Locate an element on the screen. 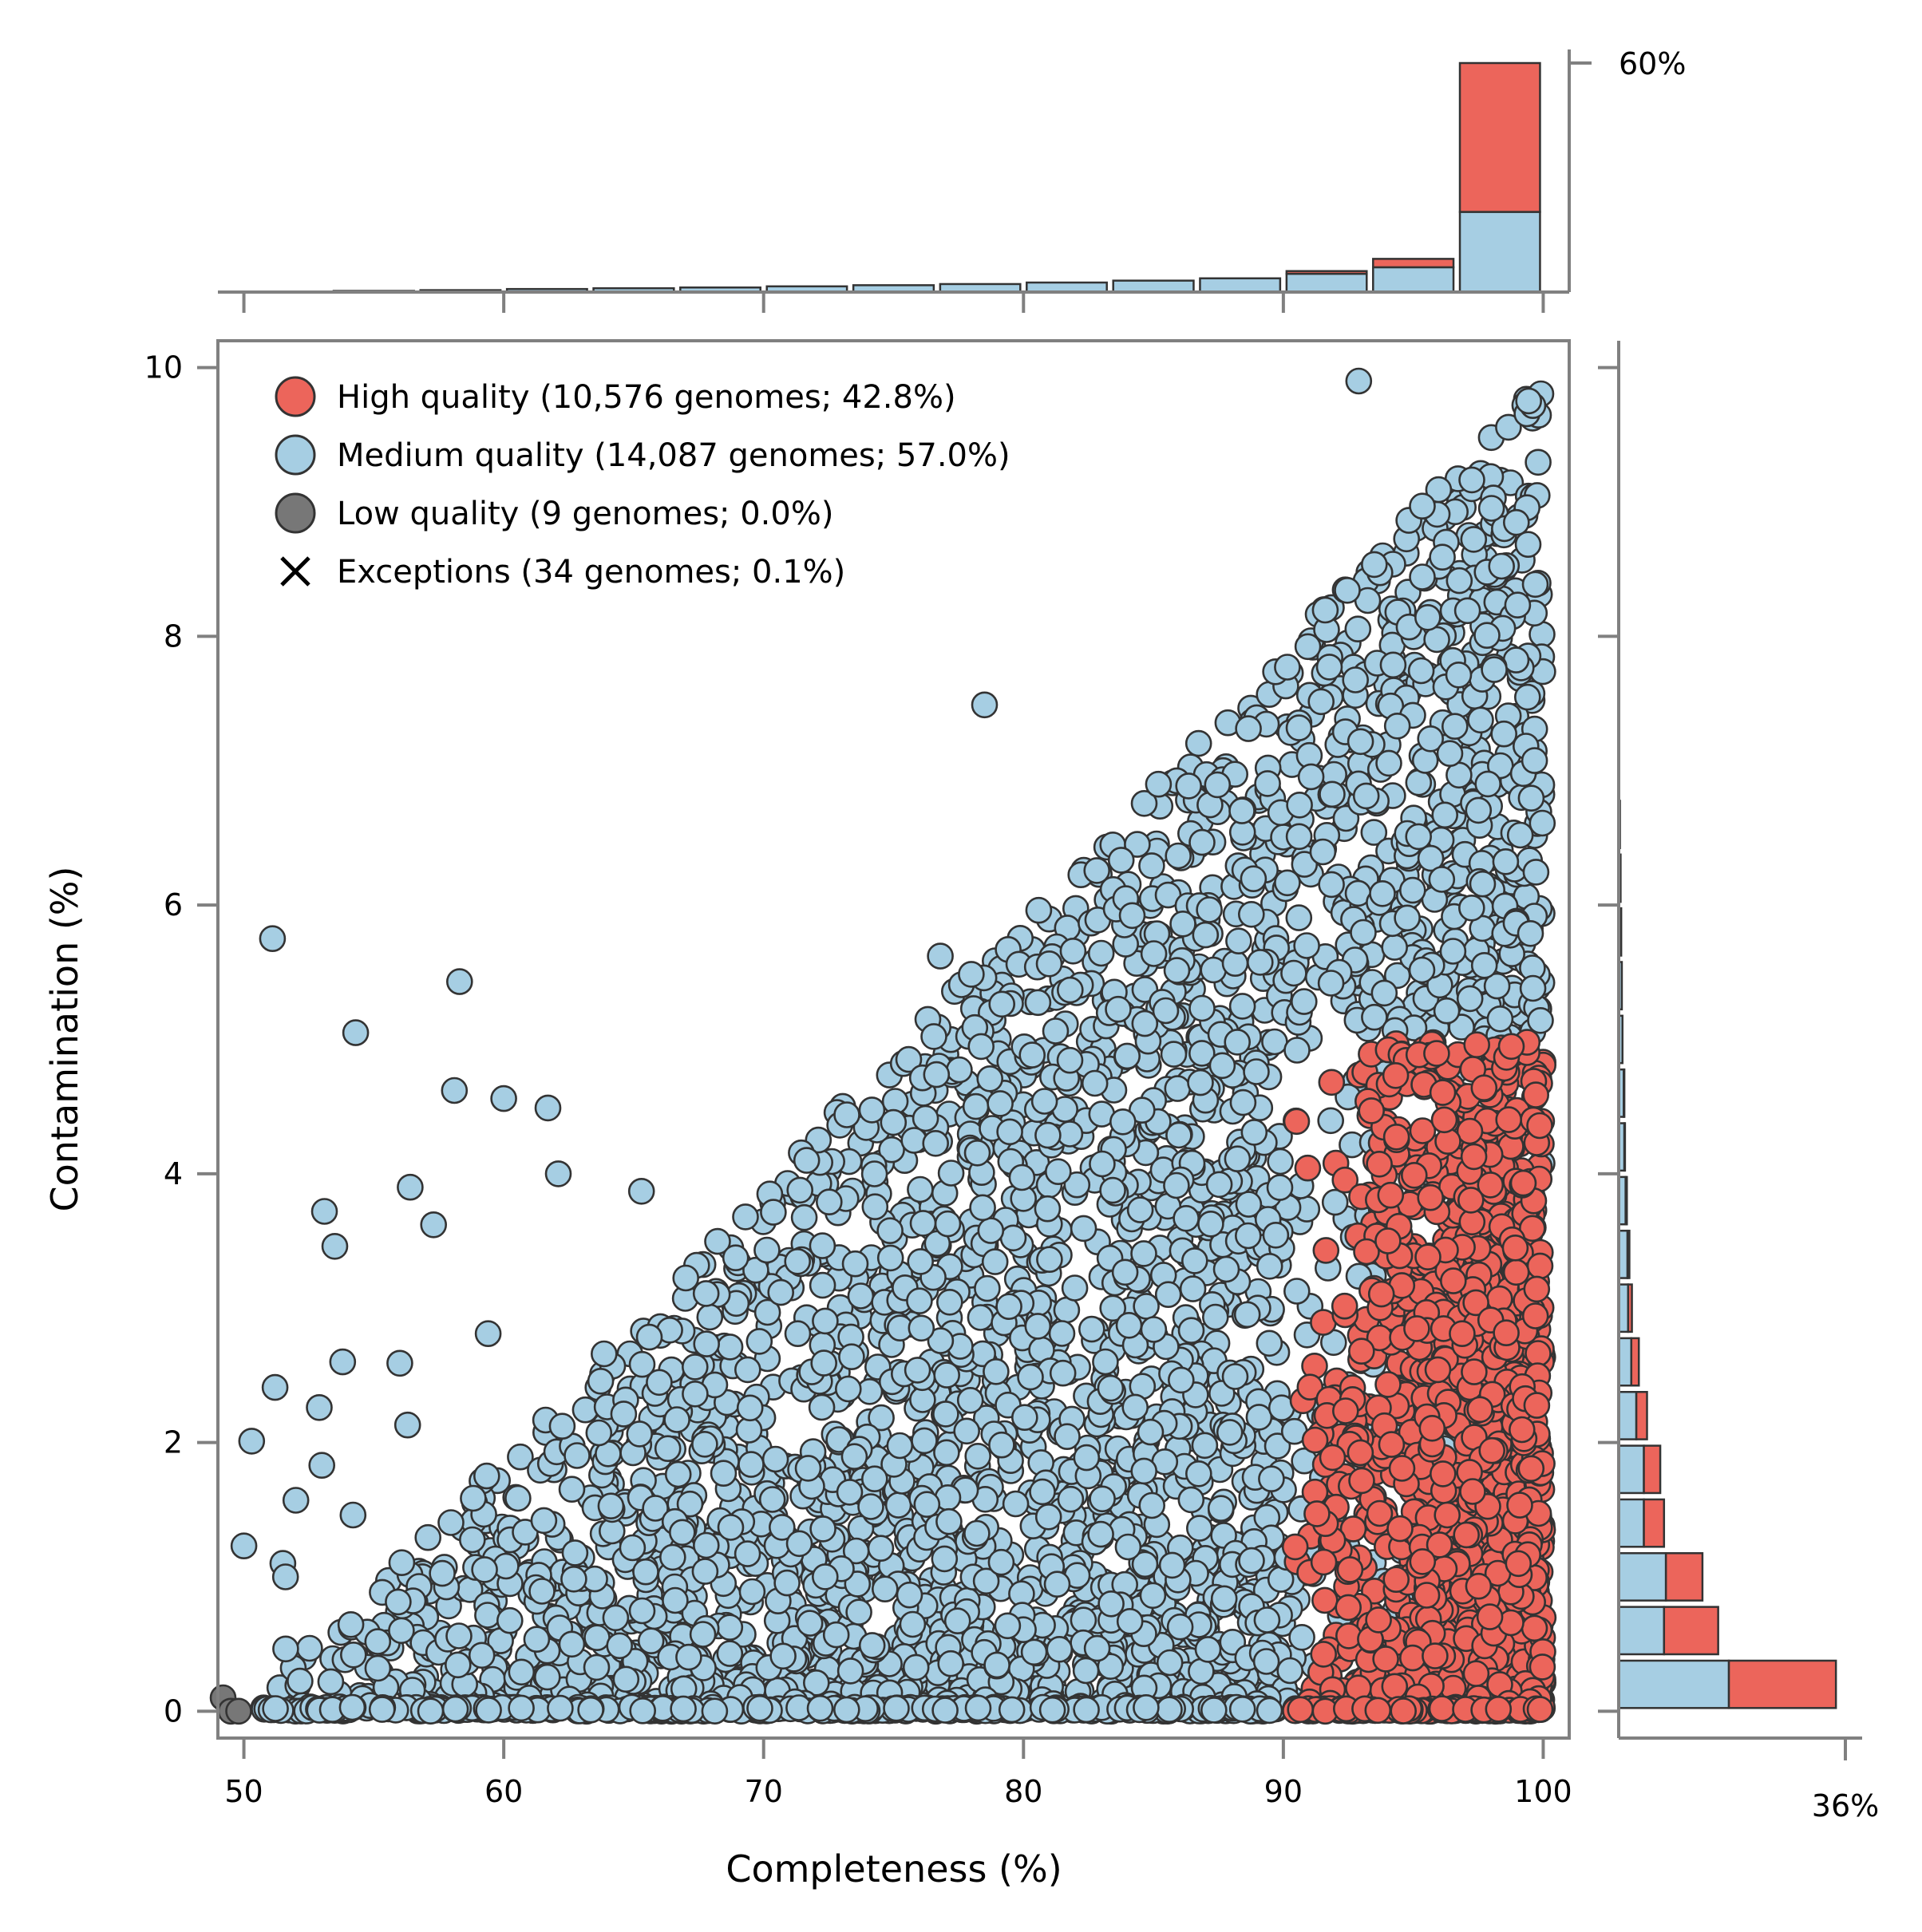  x-axis-title: Completeness (%) is located at coordinates (894, 1869).